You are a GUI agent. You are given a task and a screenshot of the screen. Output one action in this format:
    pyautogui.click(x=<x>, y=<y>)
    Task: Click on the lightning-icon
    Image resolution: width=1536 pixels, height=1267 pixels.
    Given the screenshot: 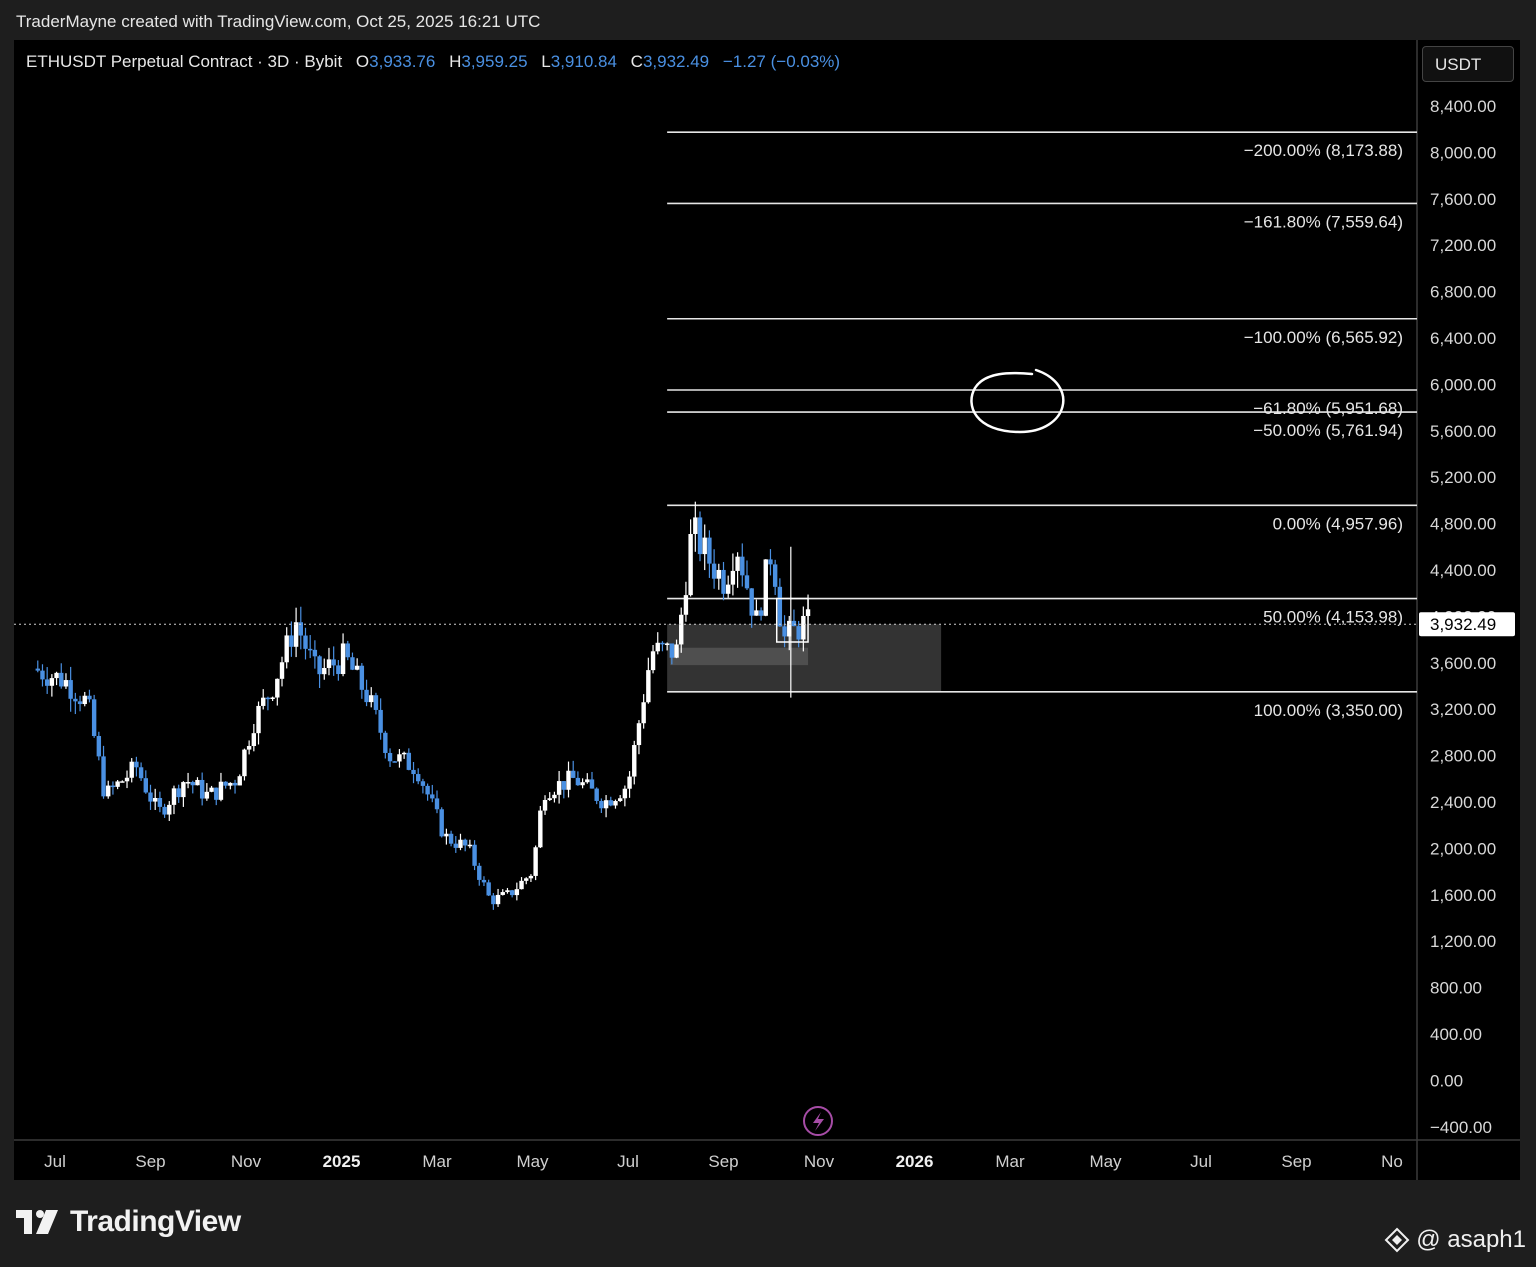 What is the action you would take?
    pyautogui.click(x=818, y=1121)
    